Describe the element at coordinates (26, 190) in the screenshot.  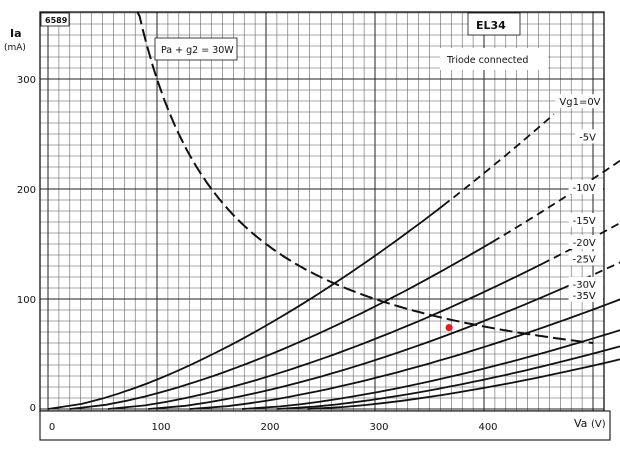
I see `y-tick-label: 200` at that location.